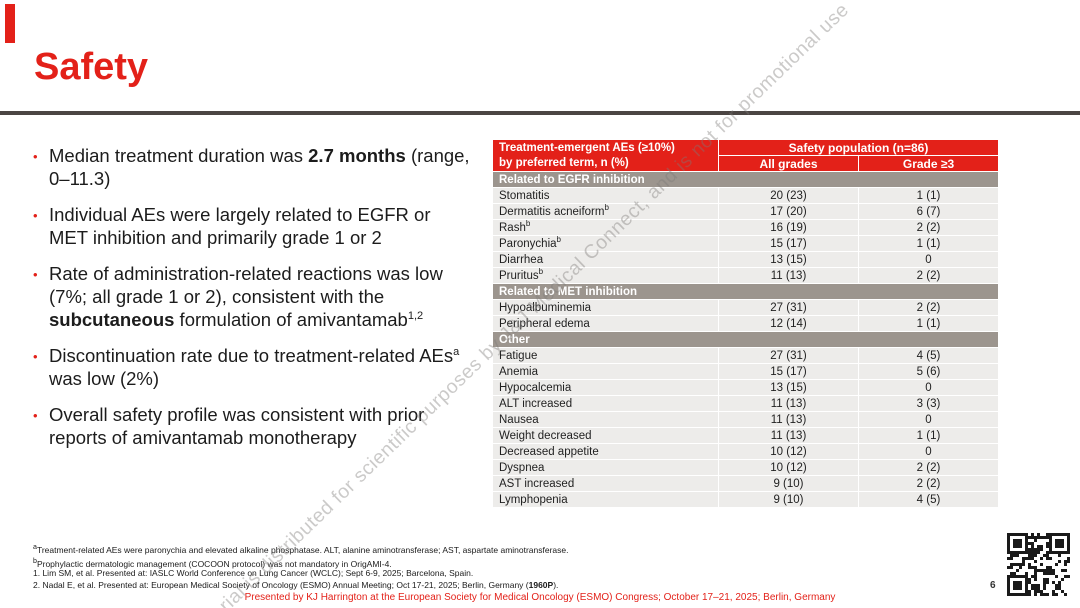 Image resolution: width=1080 pixels, height=608 pixels. I want to click on term-cell: Decreased appetite, so click(605, 452).